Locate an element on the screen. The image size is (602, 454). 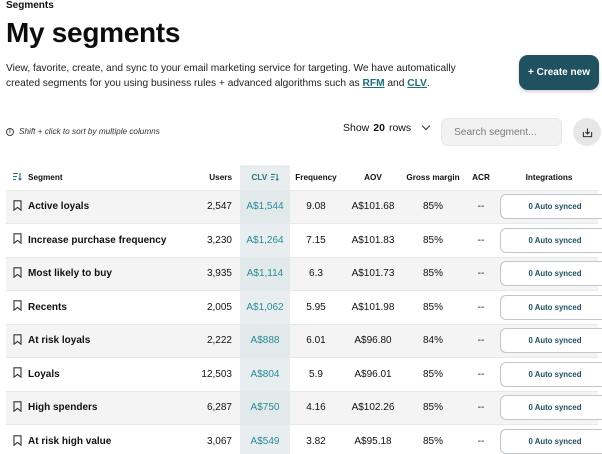
create-new-button: + Create new is located at coordinates (559, 72).